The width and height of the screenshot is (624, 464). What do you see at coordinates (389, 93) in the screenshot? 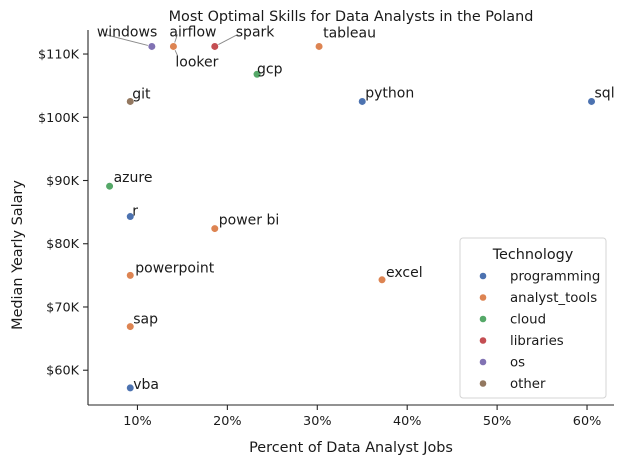
I see `point-label: python` at bounding box center [389, 93].